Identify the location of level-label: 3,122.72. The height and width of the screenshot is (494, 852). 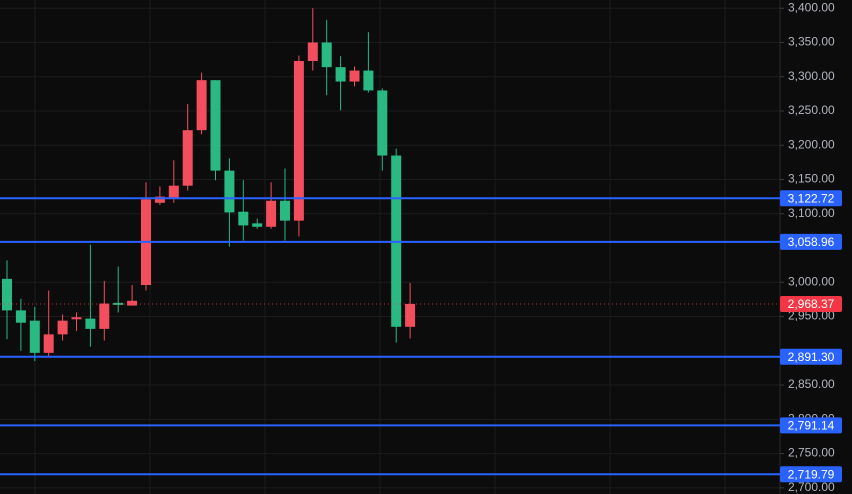
(811, 198).